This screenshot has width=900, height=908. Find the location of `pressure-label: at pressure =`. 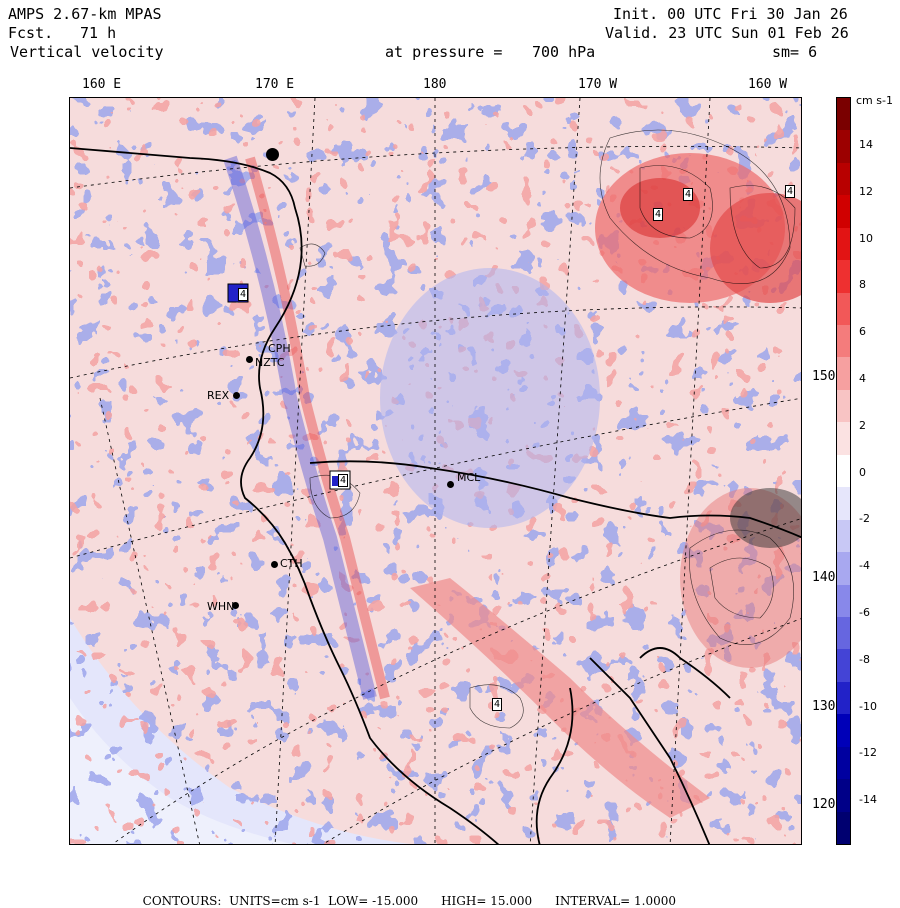

pressure-label: at pressure = is located at coordinates (444, 52).